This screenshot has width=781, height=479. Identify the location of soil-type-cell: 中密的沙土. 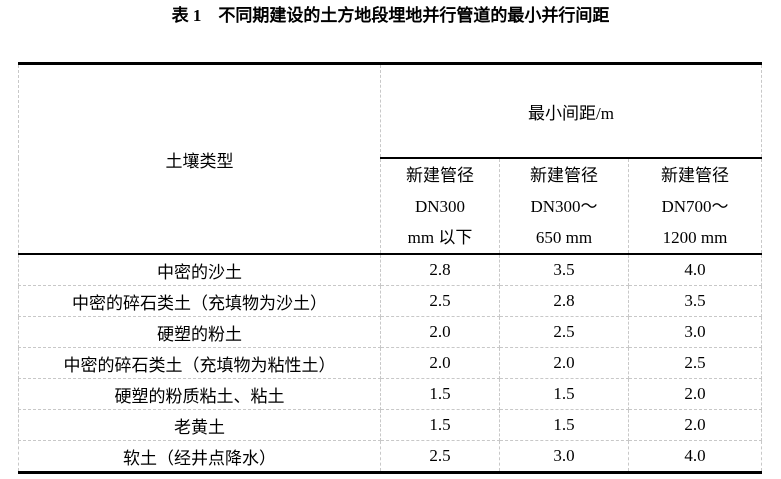
(199, 269).